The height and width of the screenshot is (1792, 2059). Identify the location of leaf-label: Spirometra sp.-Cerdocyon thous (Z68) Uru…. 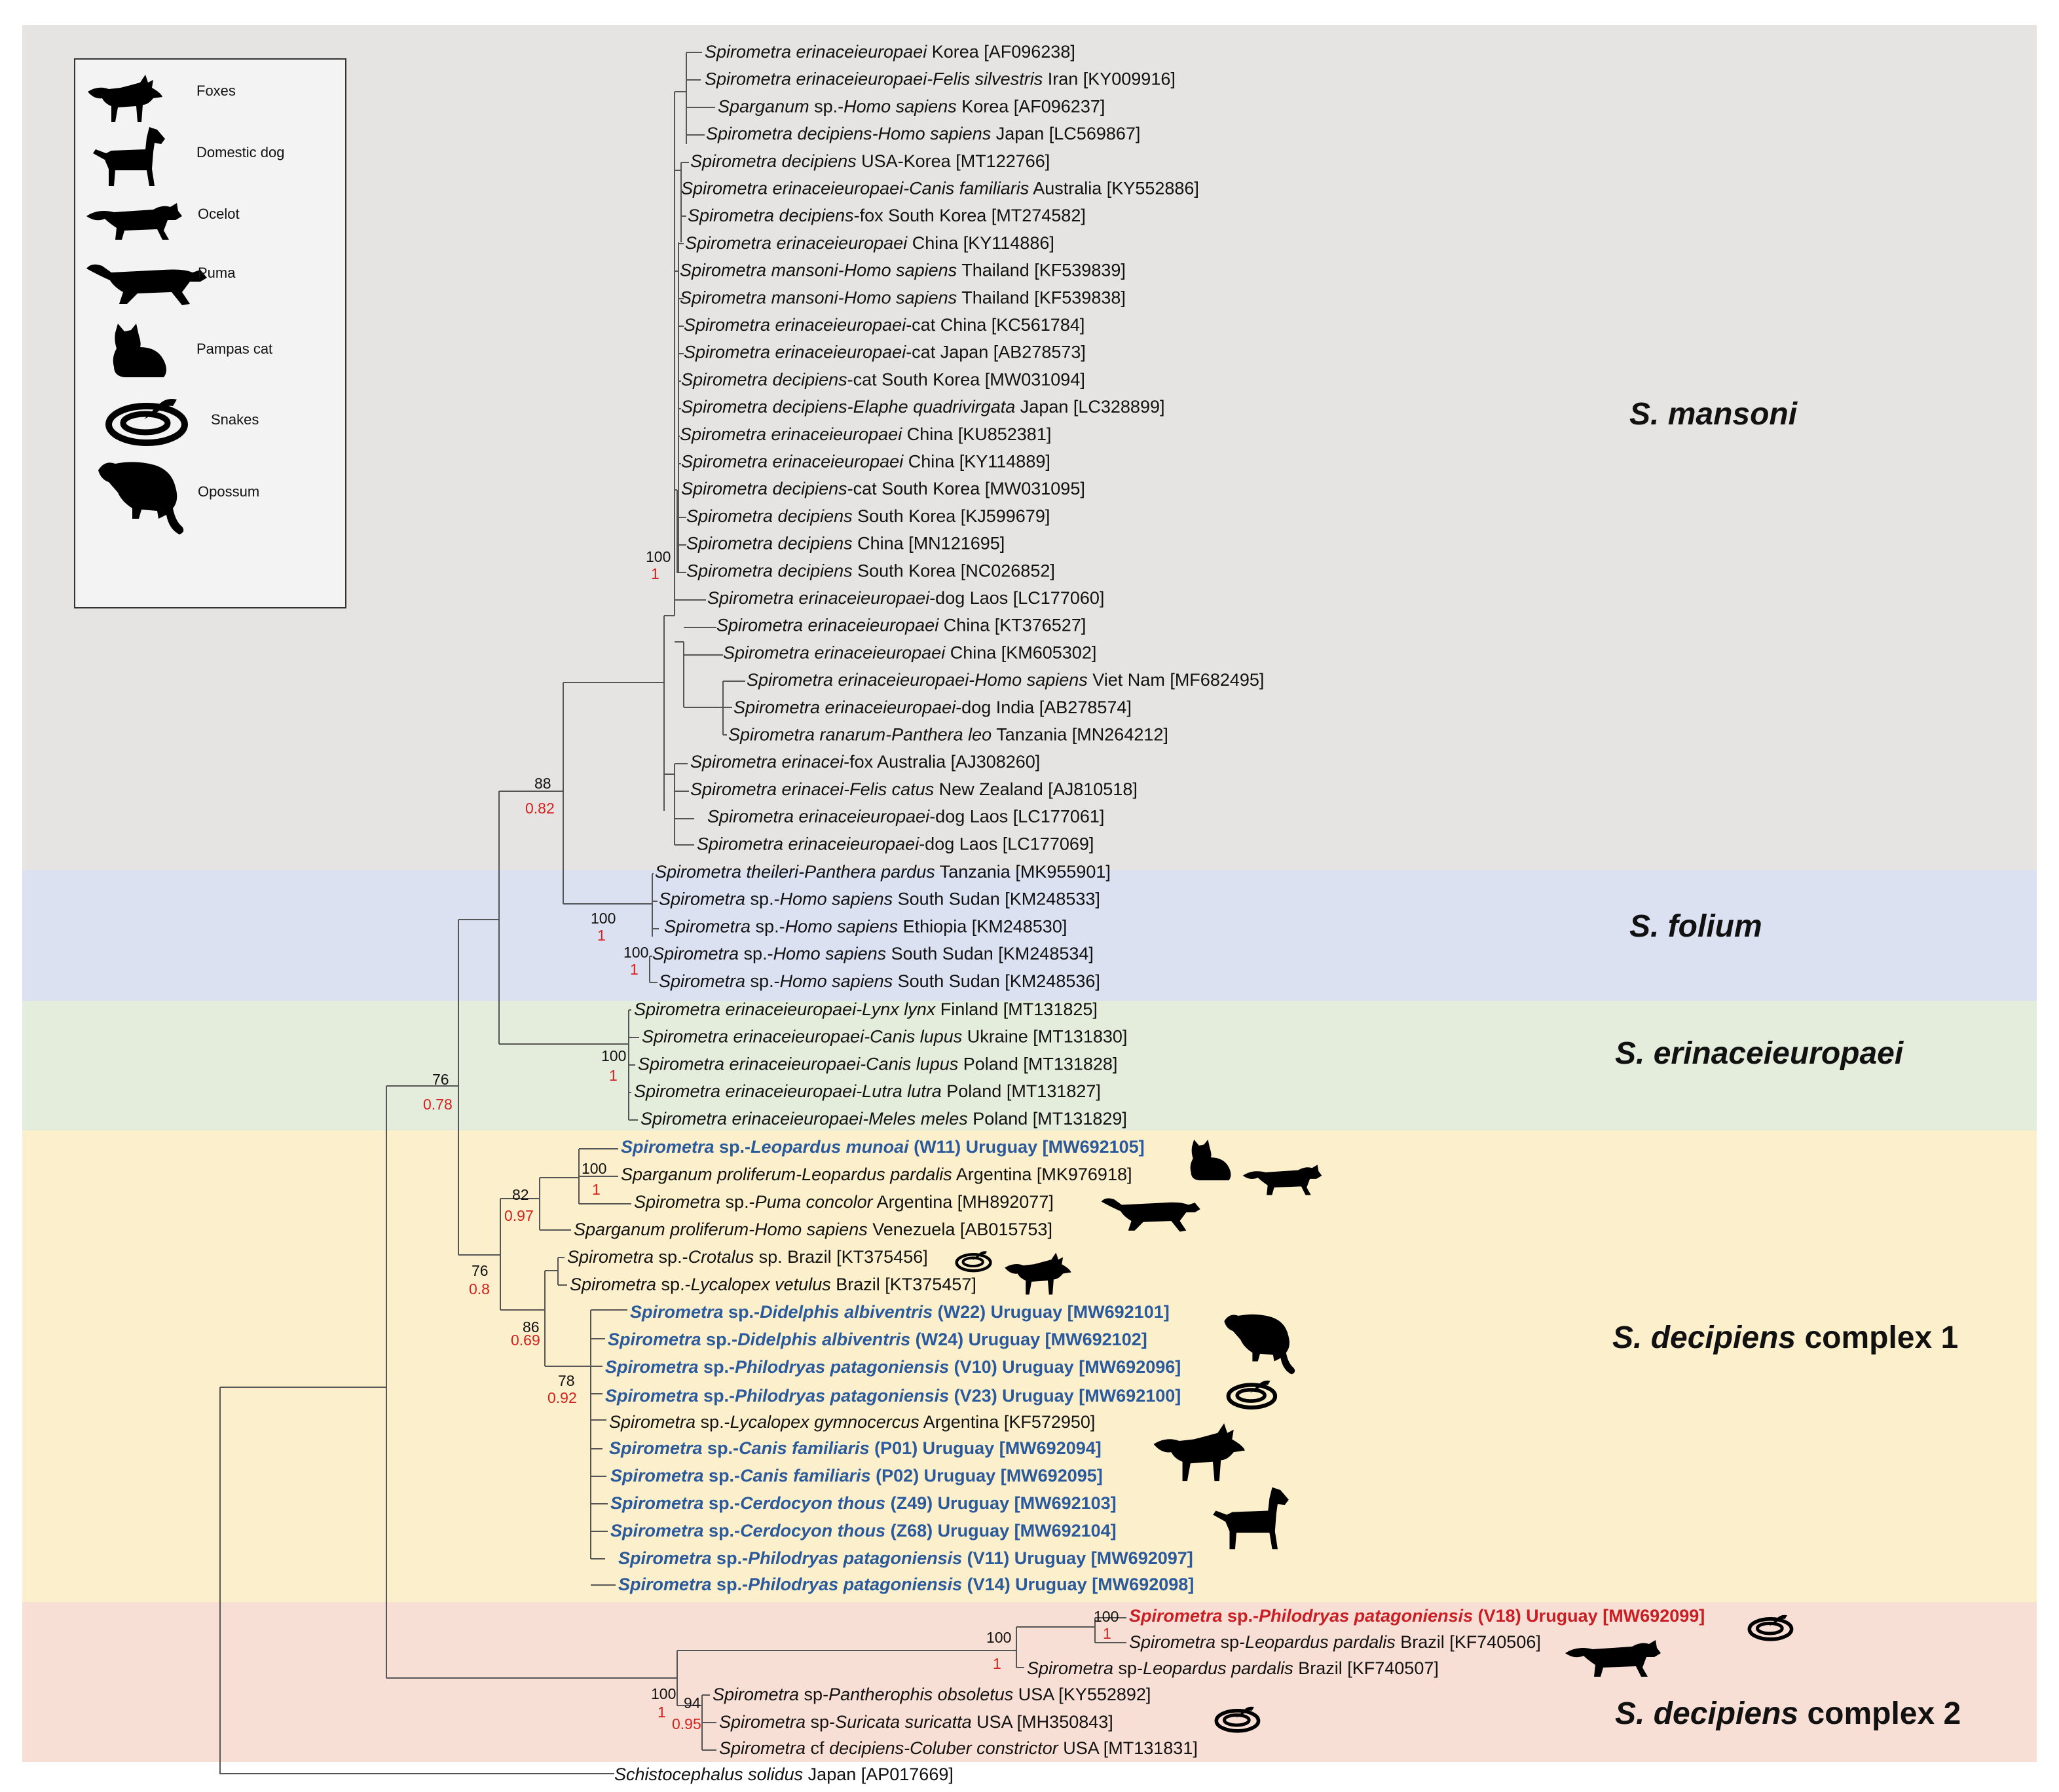
(863, 1530).